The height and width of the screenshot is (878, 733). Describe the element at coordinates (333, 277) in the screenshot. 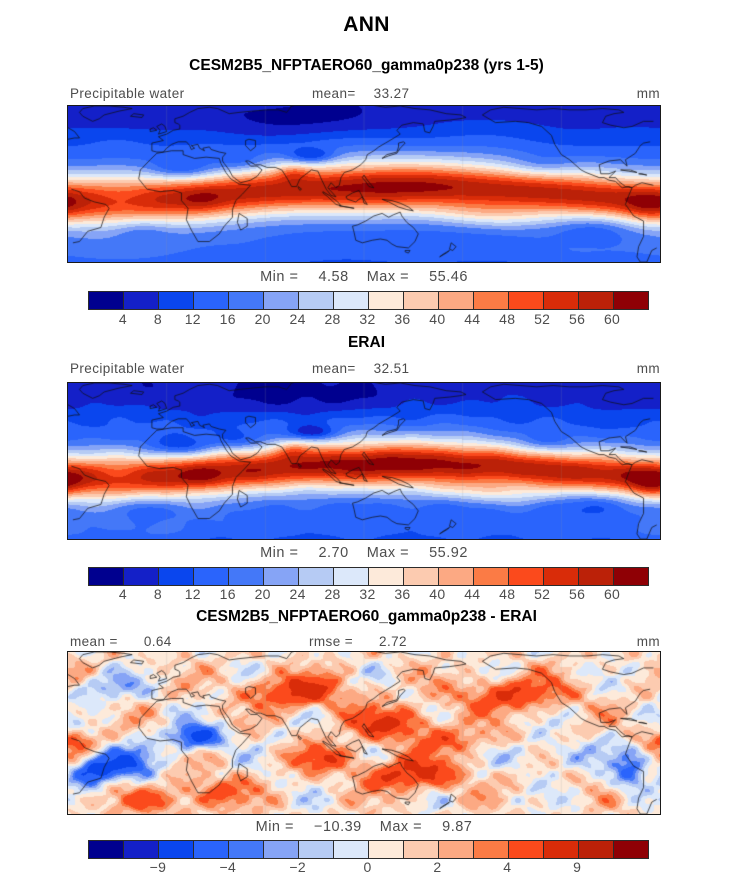

I see `panel1-min-value: 4.58` at that location.